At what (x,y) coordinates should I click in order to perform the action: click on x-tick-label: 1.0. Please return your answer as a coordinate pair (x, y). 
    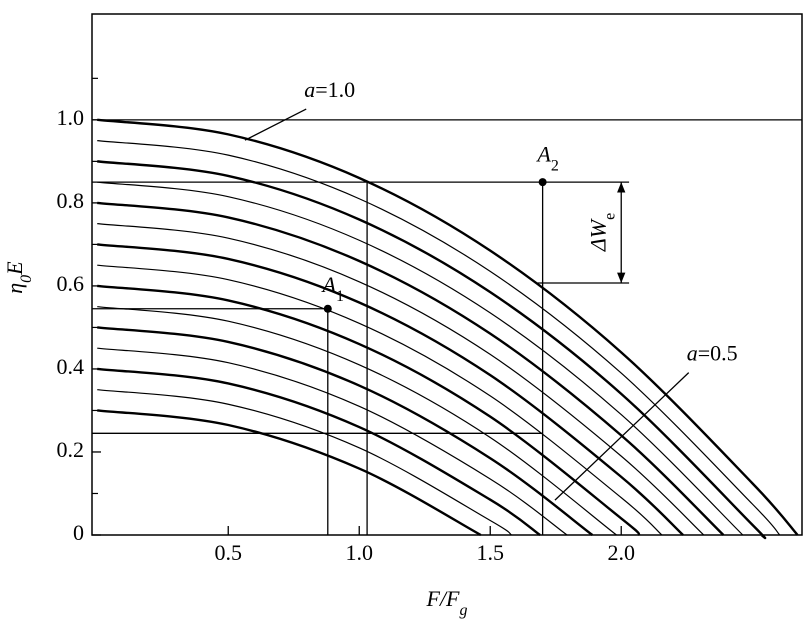
    Looking at the image, I should click on (359, 552).